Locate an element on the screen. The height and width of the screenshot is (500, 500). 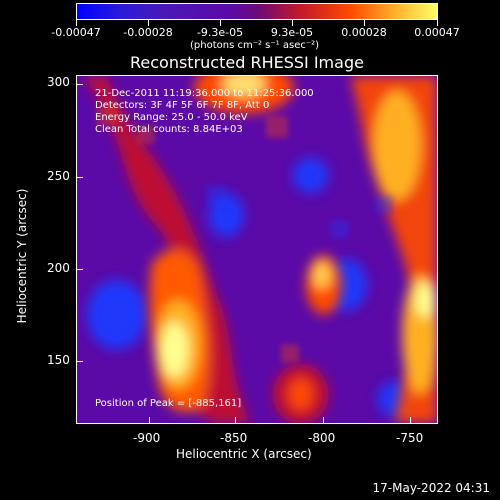
plot-title: Reconstructed RHESSI Image is located at coordinates (247, 62).